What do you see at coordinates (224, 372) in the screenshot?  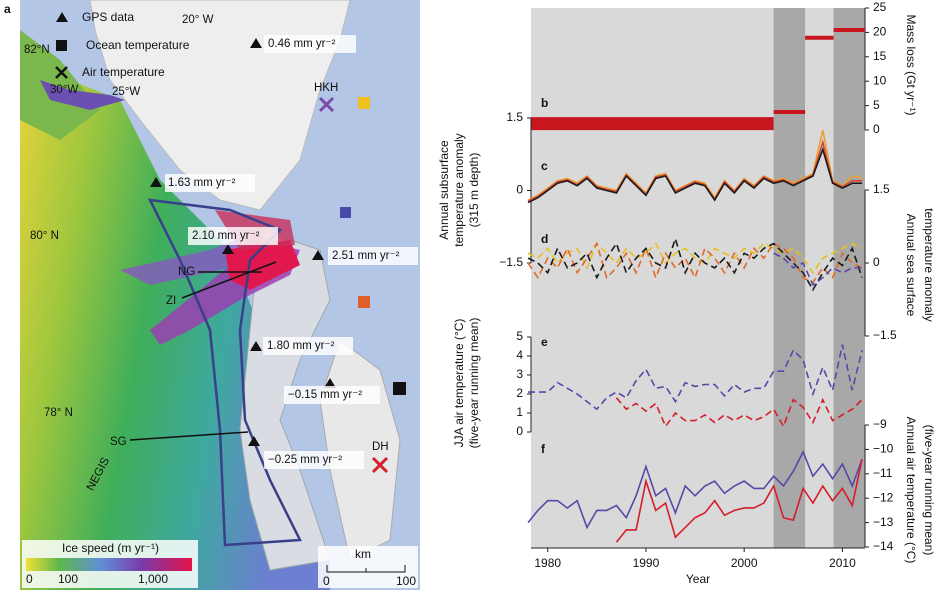 I see `basin-outline` at bounding box center [224, 372].